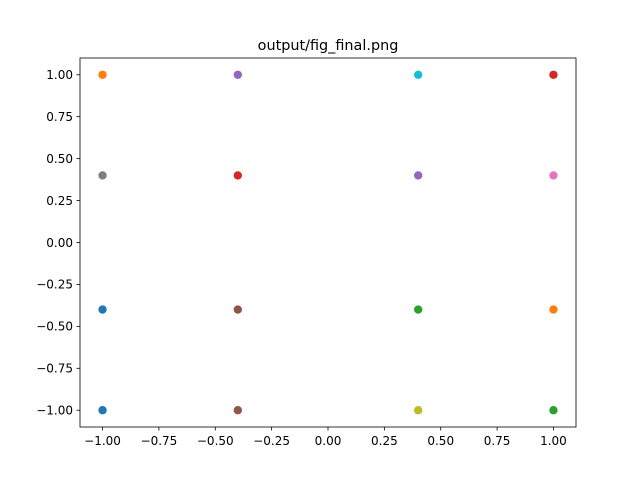 The height and width of the screenshot is (480, 640). What do you see at coordinates (215, 441) in the screenshot?
I see `x-tick-label: −0.50` at bounding box center [215, 441].